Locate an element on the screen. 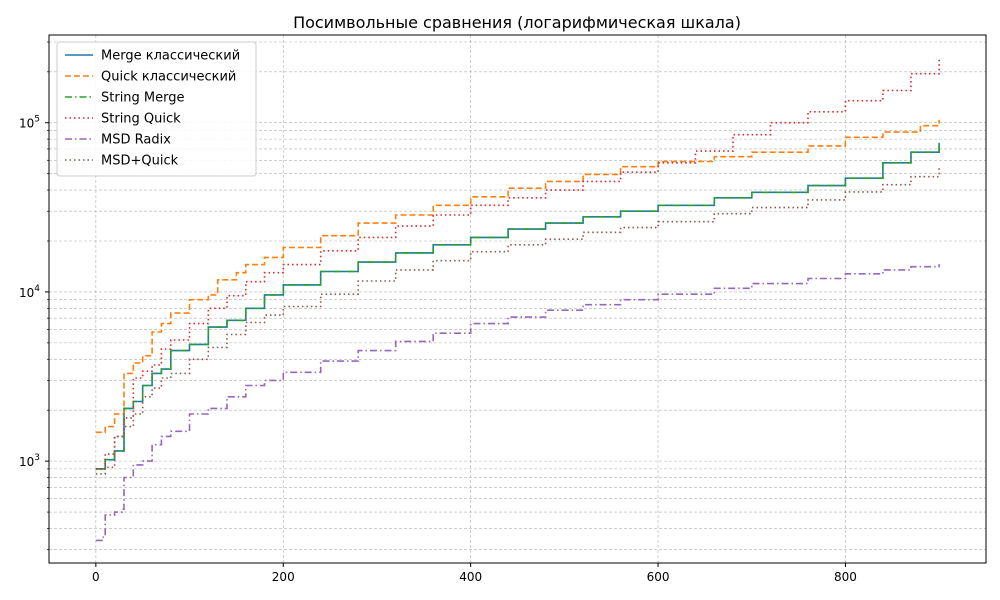 Image resolution: width=1000 pixels, height=600 pixels. x-tick-label: 600 is located at coordinates (658, 577).